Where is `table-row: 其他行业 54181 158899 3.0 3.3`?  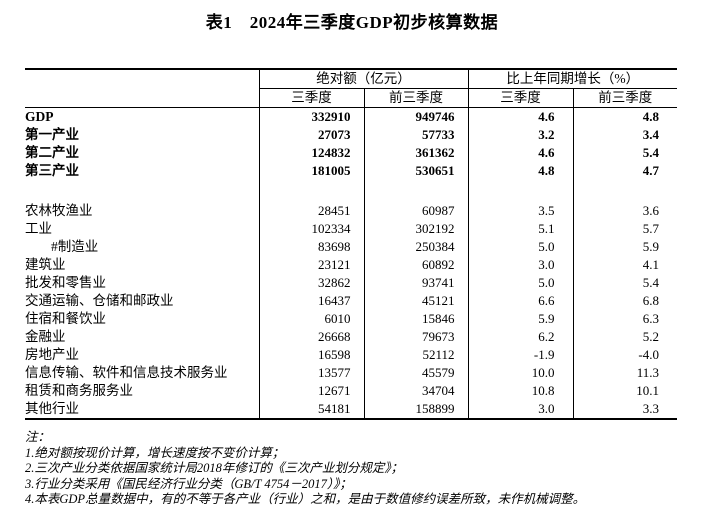 table-row: 其他行业 54181 158899 3.0 3.3 is located at coordinates (351, 410).